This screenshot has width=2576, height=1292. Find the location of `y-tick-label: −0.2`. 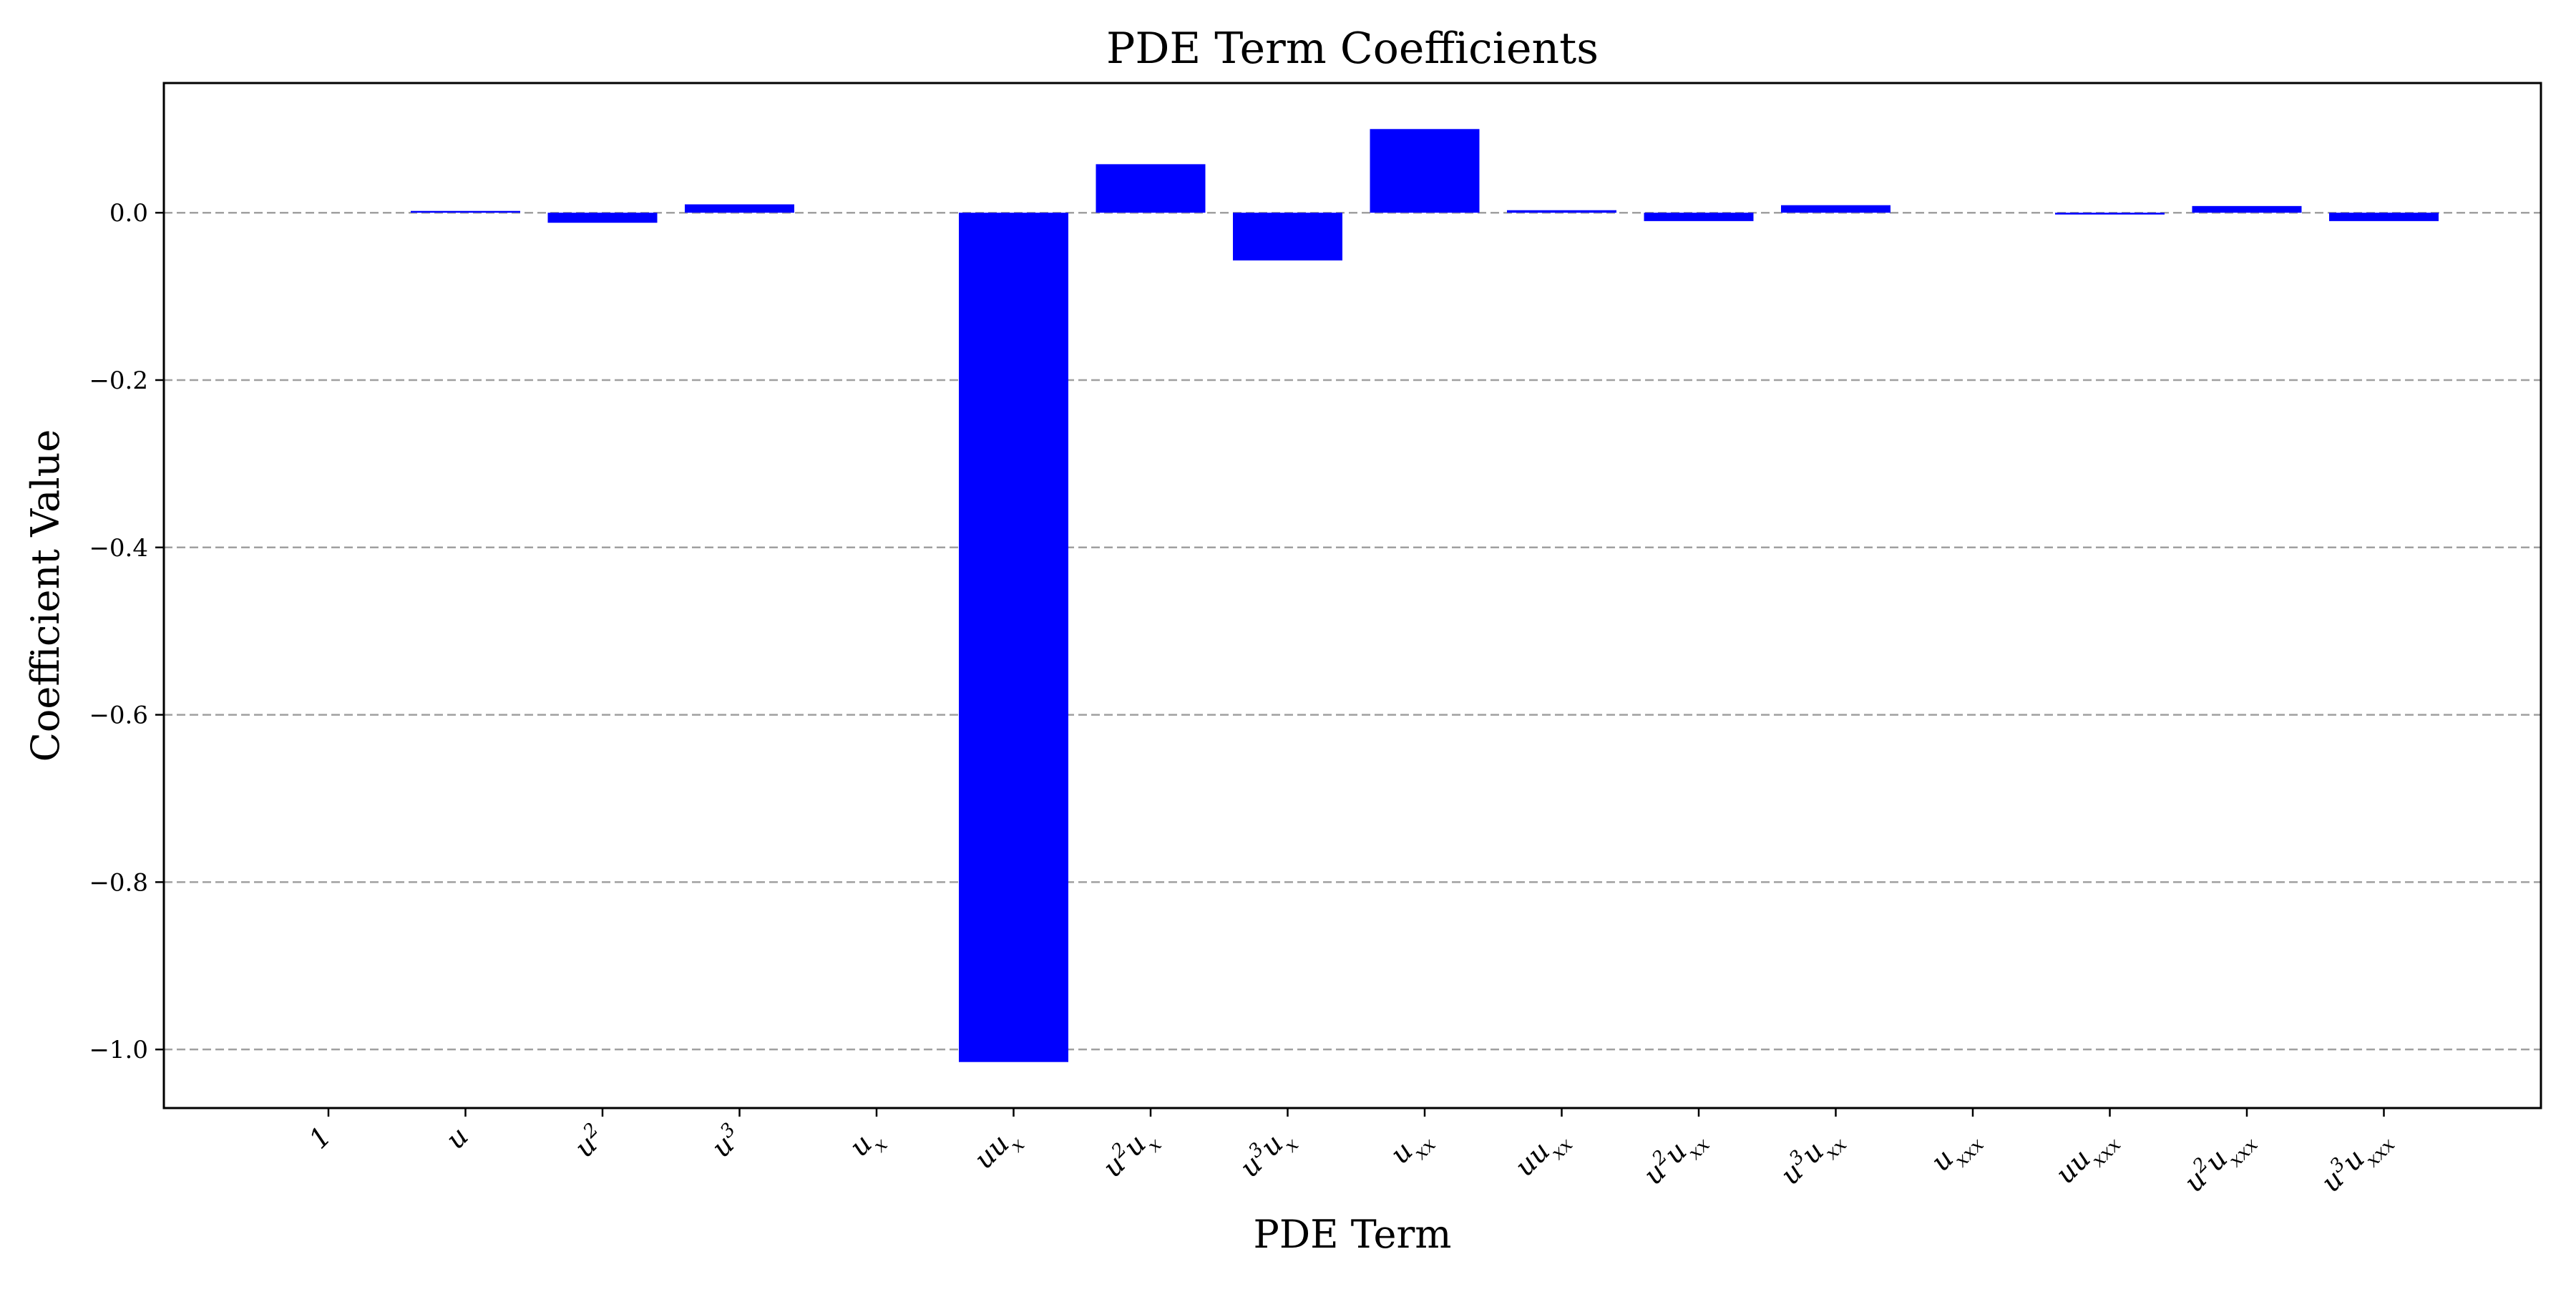

y-tick-label: −0.2 is located at coordinates (118, 380).